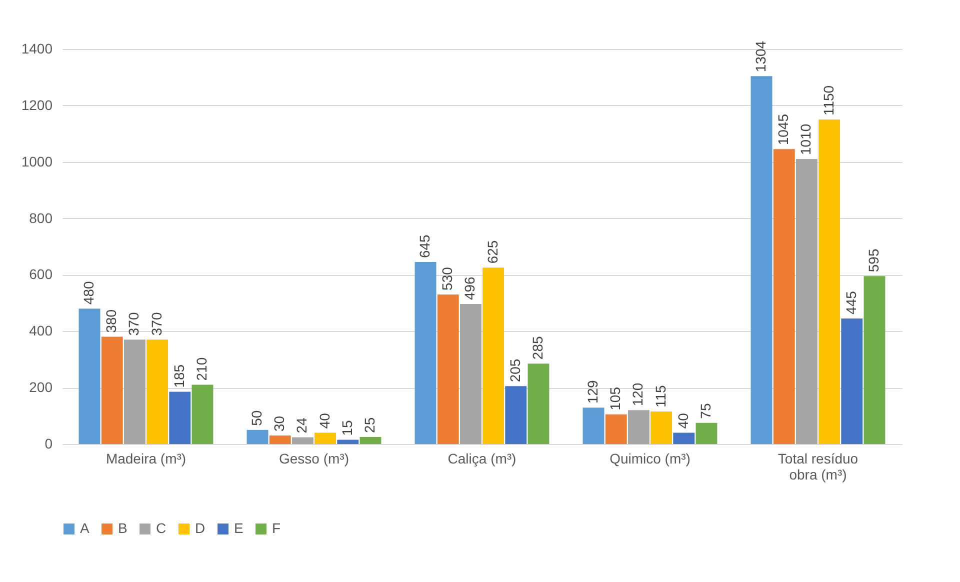  What do you see at coordinates (161, 528) in the screenshot?
I see `legend-label: C` at bounding box center [161, 528].